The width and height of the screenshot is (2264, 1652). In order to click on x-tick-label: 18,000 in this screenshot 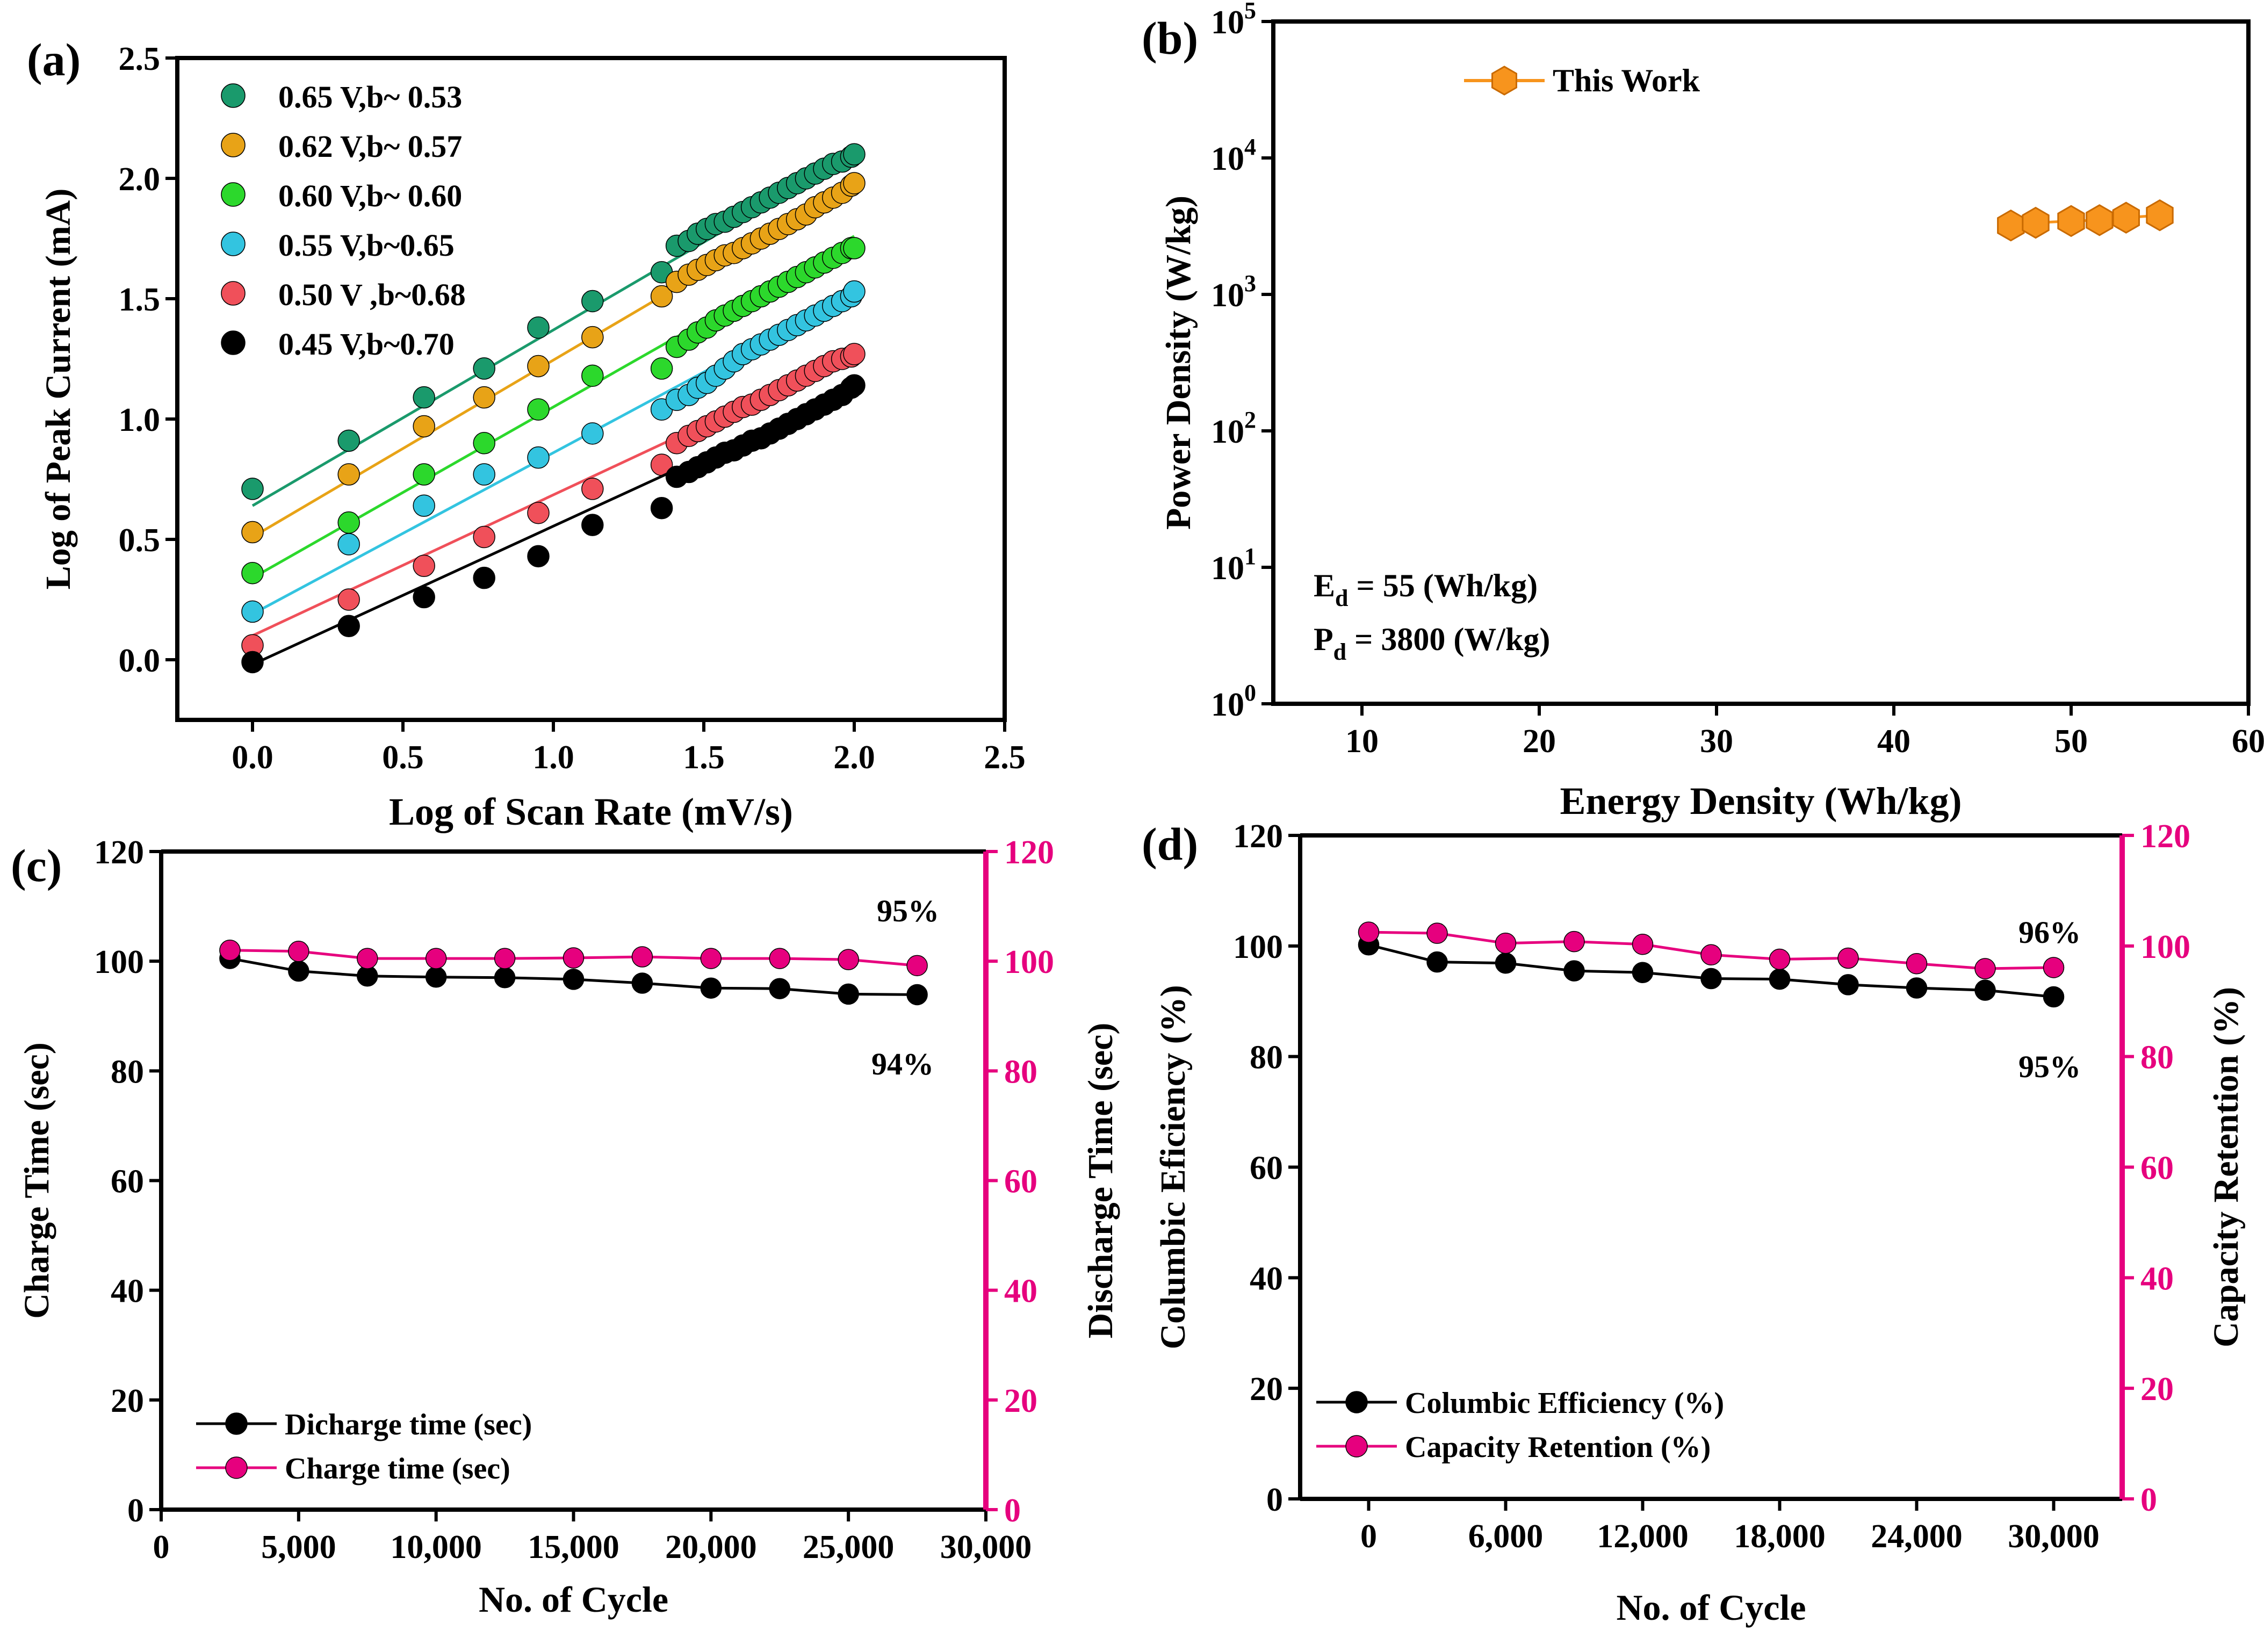, I will do `click(1780, 1536)`.